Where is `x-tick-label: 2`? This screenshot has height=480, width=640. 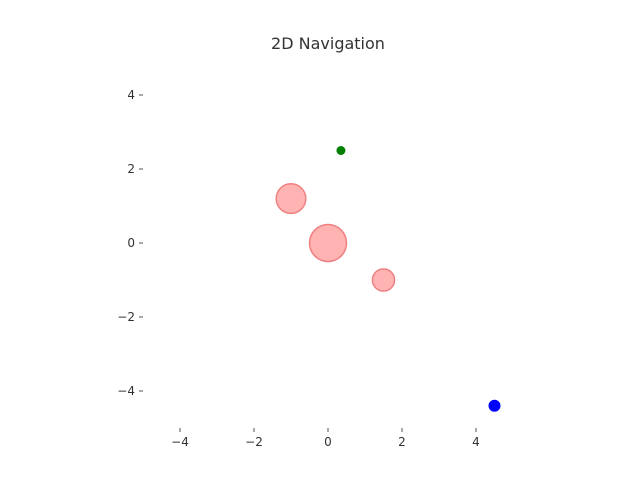
x-tick-label: 2 is located at coordinates (402, 442).